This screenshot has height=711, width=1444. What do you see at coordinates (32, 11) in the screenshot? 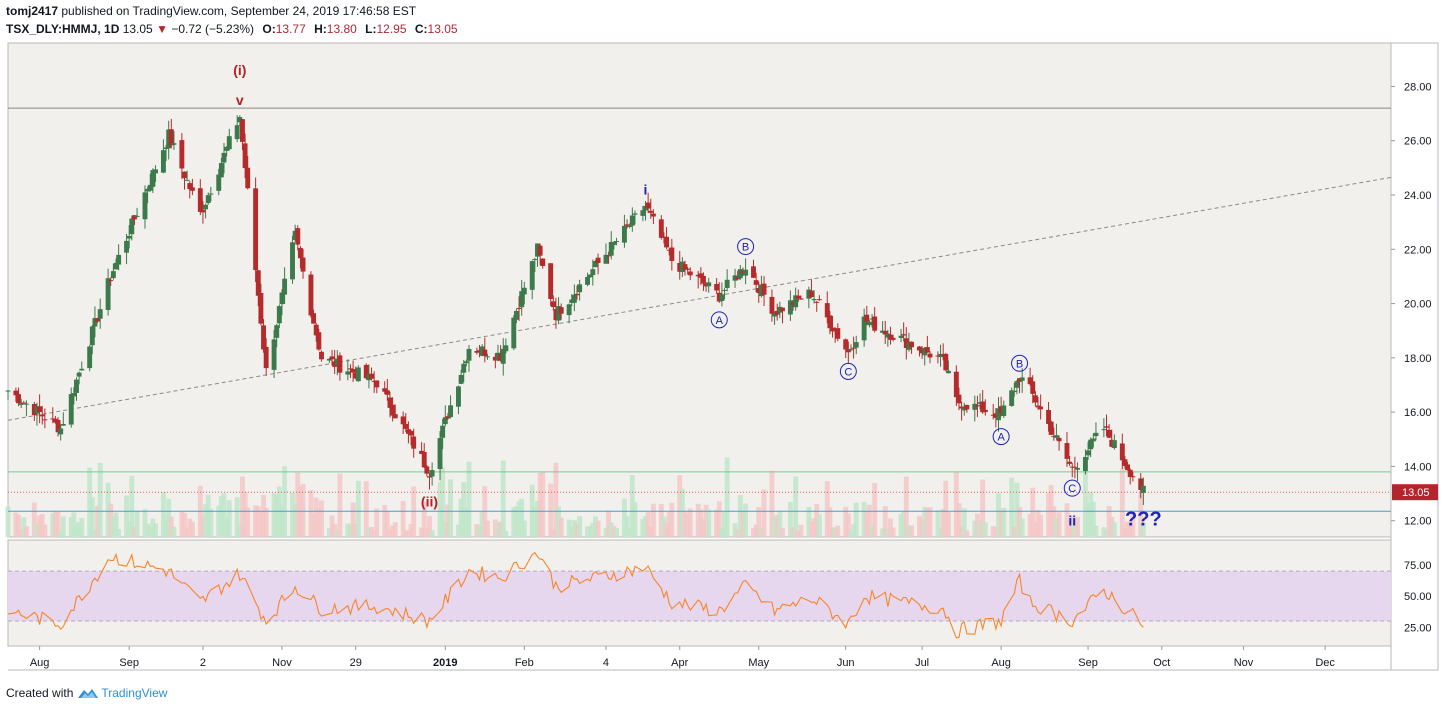
I see `author-name: tomj2417` at bounding box center [32, 11].